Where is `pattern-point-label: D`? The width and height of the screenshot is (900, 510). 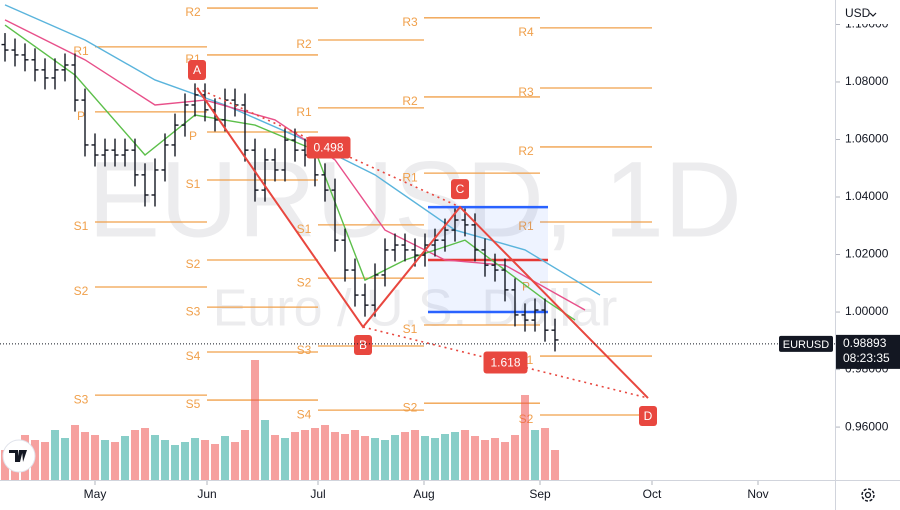
pattern-point-label: D is located at coordinates (648, 416).